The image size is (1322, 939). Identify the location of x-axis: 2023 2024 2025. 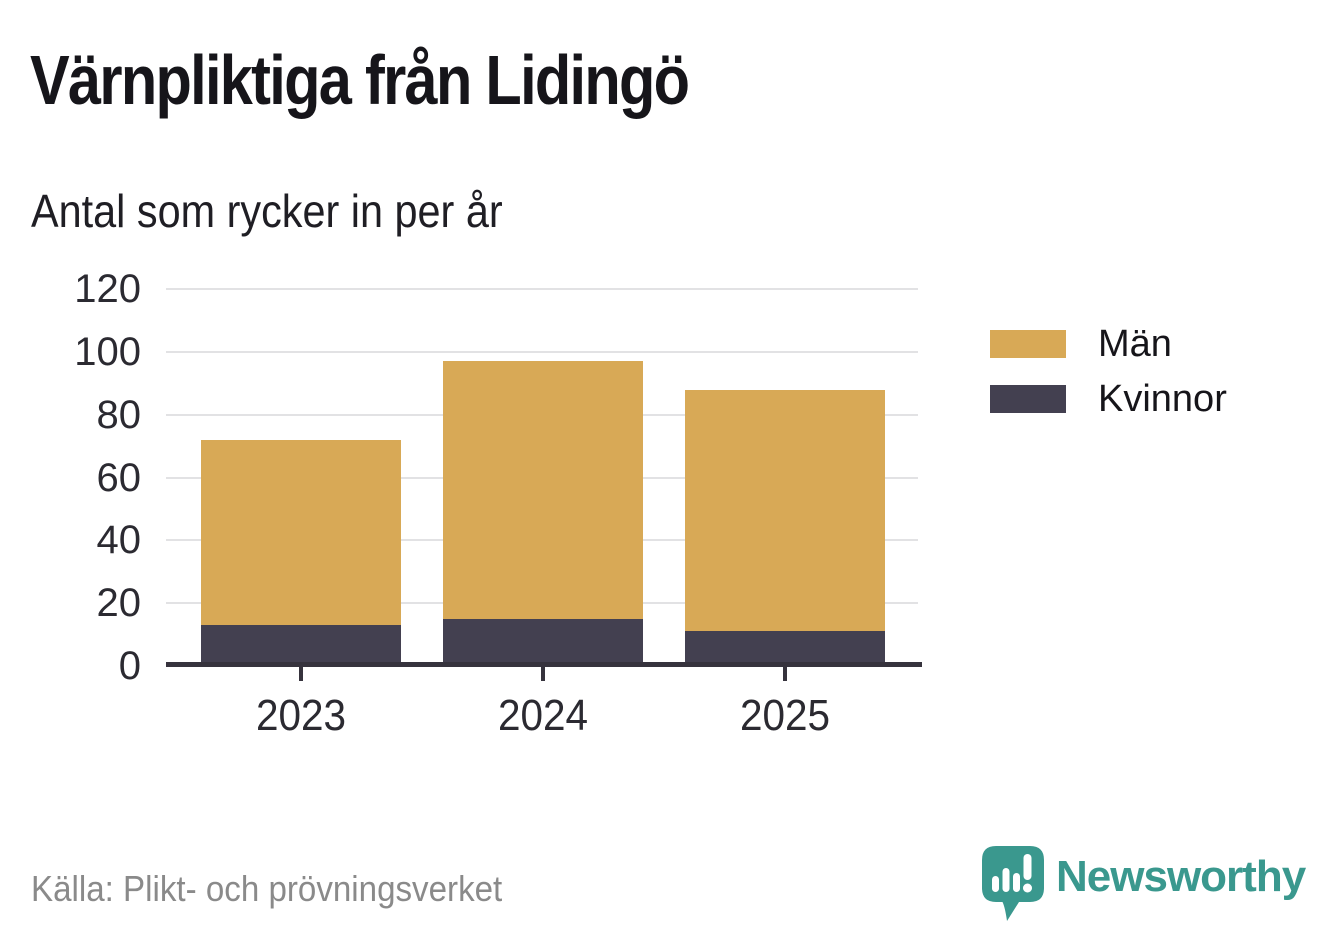
(543, 712).